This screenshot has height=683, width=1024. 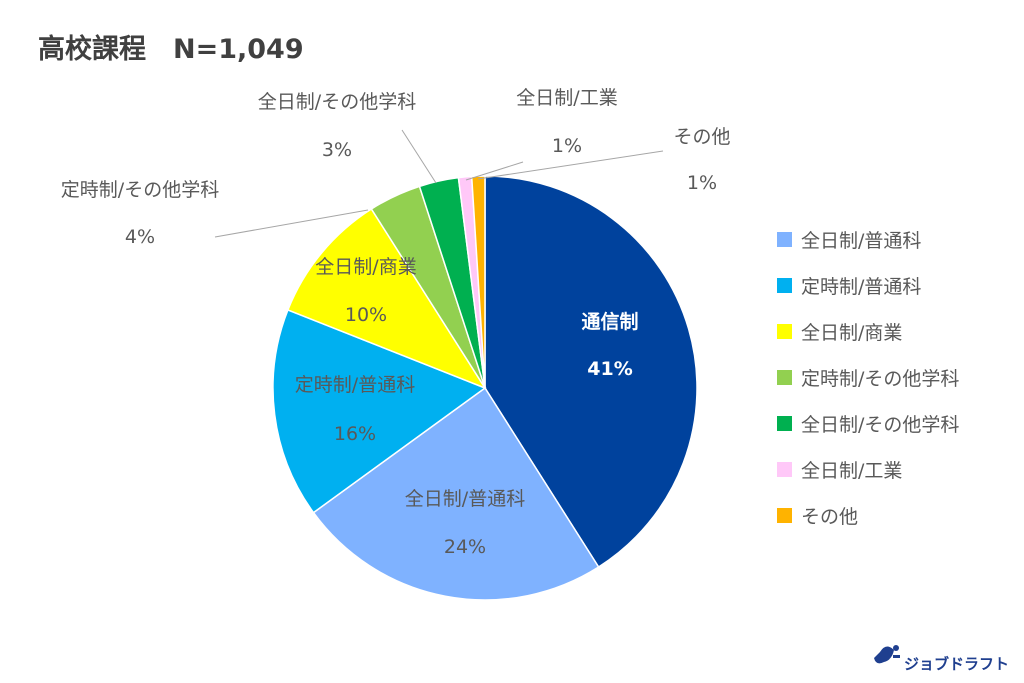 I want to click on logo: ジョブドラフト, so click(x=941, y=659).